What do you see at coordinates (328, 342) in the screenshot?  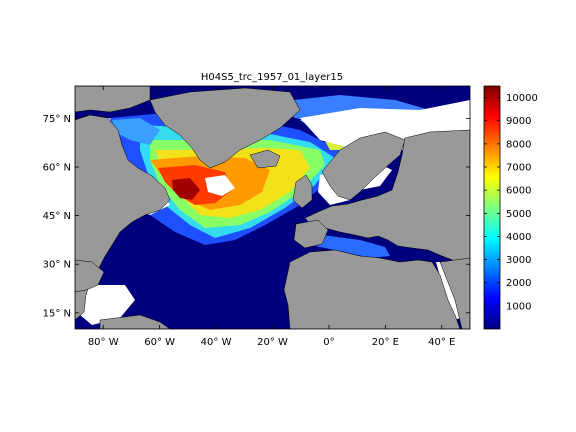 I see `x-tick-label: 0°` at bounding box center [328, 342].